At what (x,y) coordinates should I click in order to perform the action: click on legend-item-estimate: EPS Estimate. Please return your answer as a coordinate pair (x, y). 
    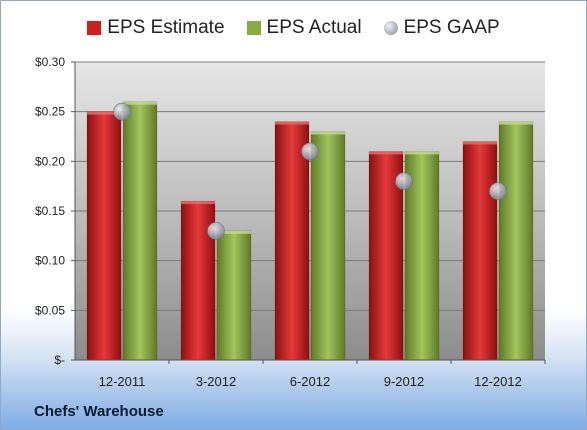
    Looking at the image, I should click on (156, 28).